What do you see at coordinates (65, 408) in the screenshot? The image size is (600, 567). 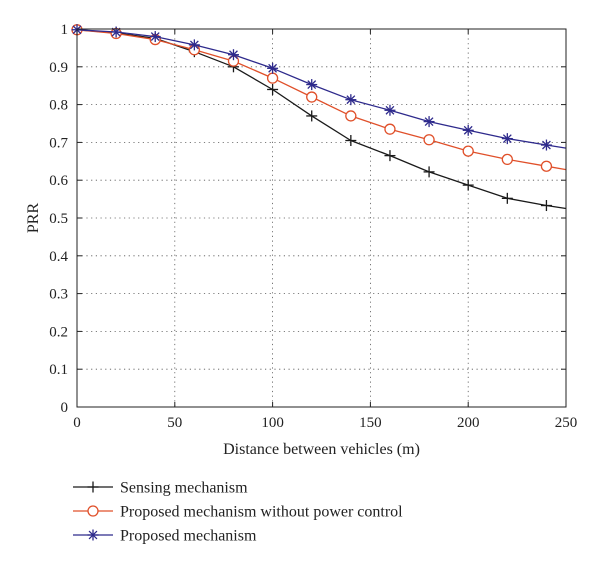 I see `y-tick-label: 0` at bounding box center [65, 408].